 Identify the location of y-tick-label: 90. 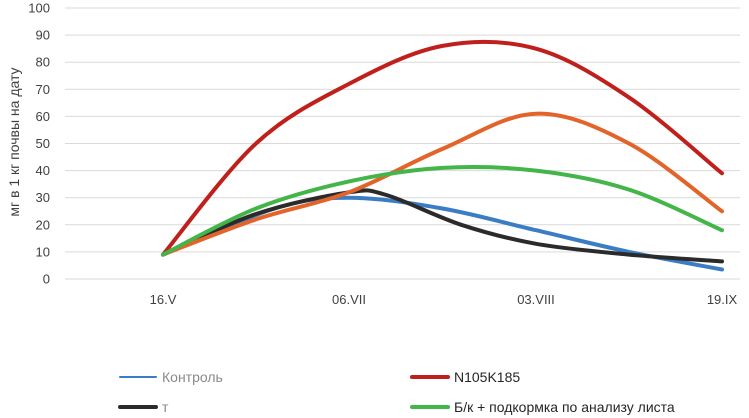
(43, 35).